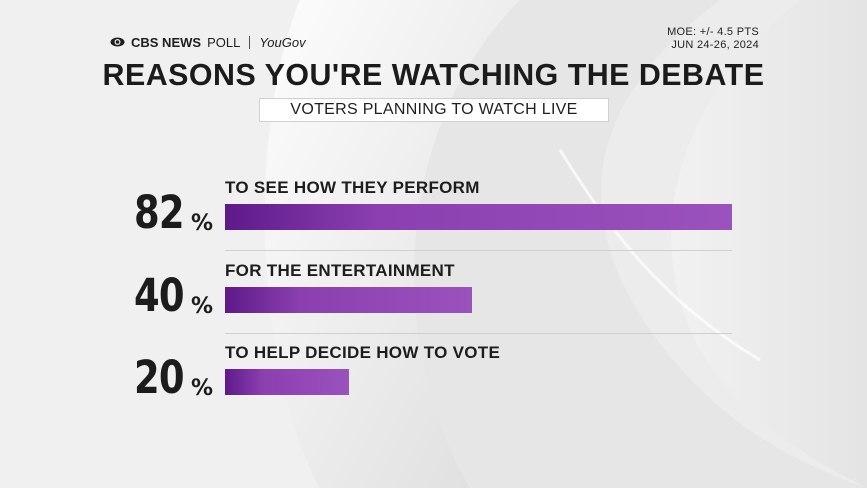 This screenshot has height=488, width=867. I want to click on percent-label: 20%, so click(176, 374).